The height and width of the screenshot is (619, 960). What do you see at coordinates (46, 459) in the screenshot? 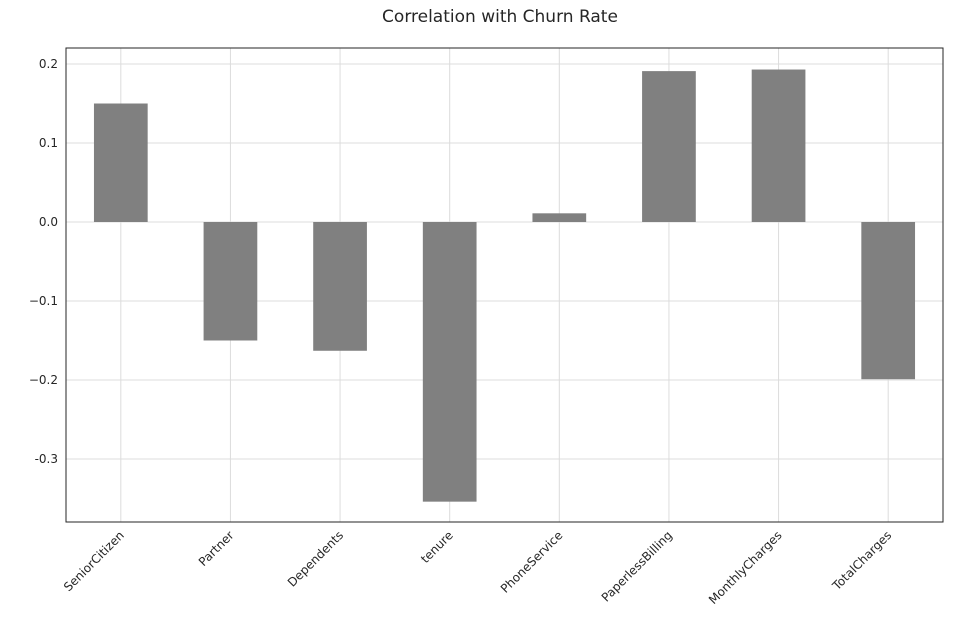
I see `y-tick-label: -0.3` at bounding box center [46, 459].